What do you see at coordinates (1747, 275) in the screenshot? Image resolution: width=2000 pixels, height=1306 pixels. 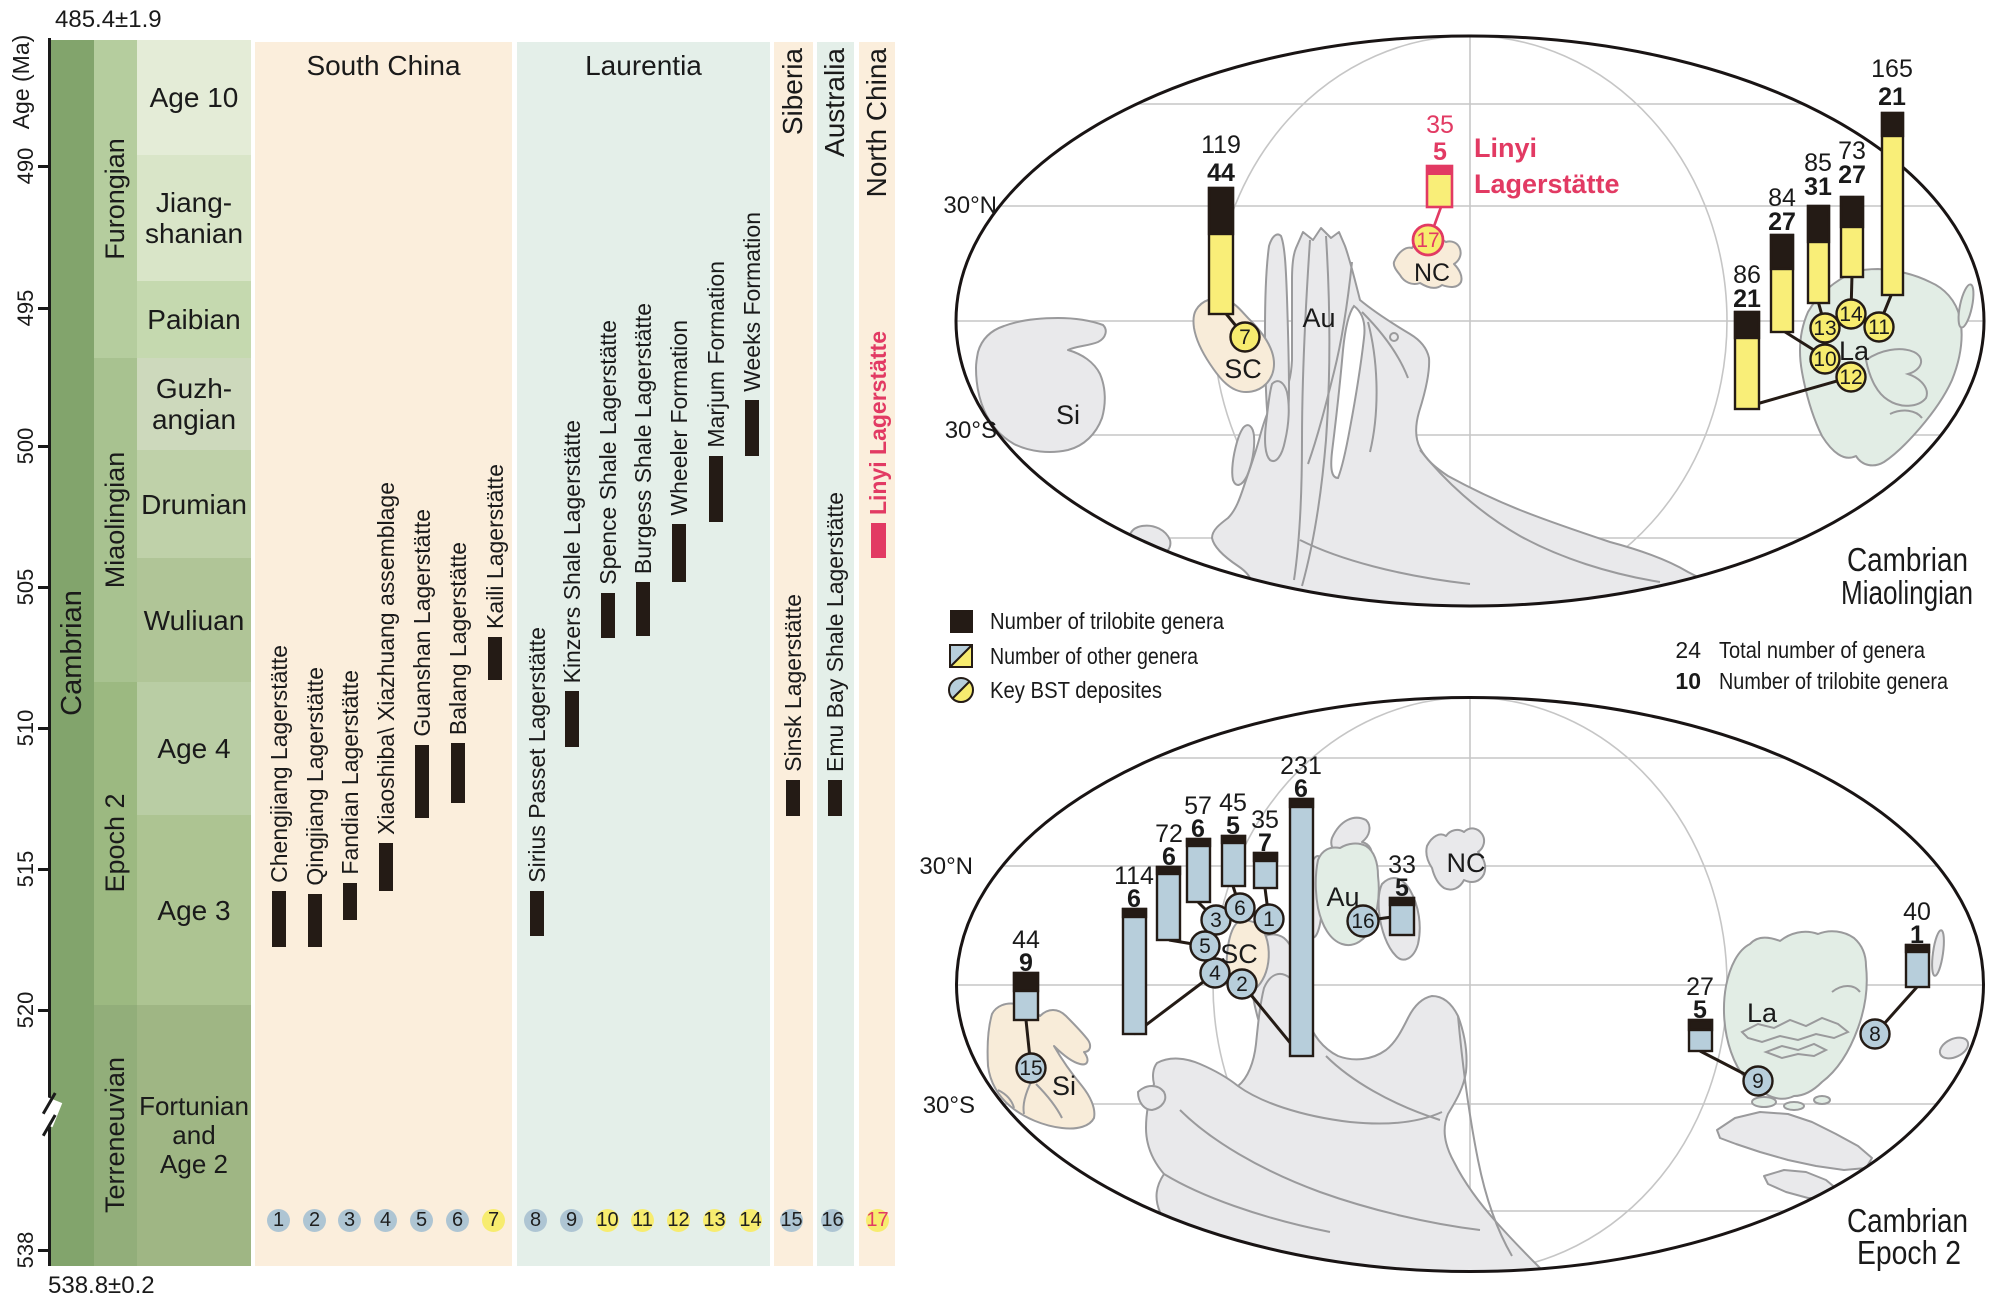 I see `svg-text: 86` at bounding box center [1747, 275].